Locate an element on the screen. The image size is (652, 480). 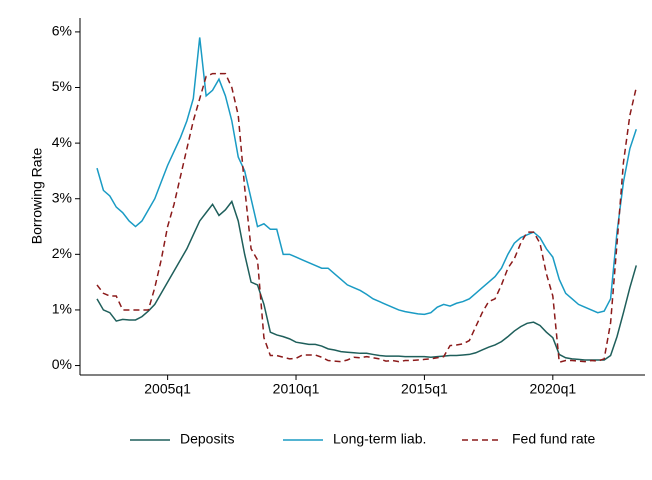
y-tick-label: 5% is located at coordinates (62, 86).